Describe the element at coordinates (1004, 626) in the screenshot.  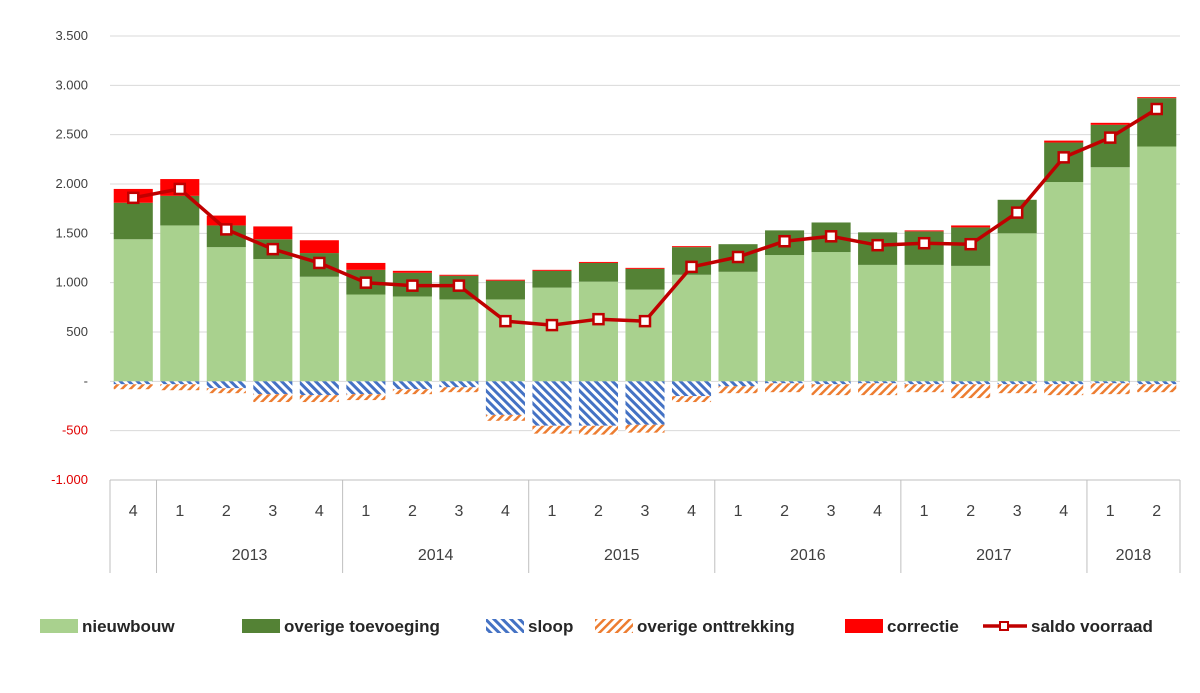
I see `legend-marker-swatch` at that location.